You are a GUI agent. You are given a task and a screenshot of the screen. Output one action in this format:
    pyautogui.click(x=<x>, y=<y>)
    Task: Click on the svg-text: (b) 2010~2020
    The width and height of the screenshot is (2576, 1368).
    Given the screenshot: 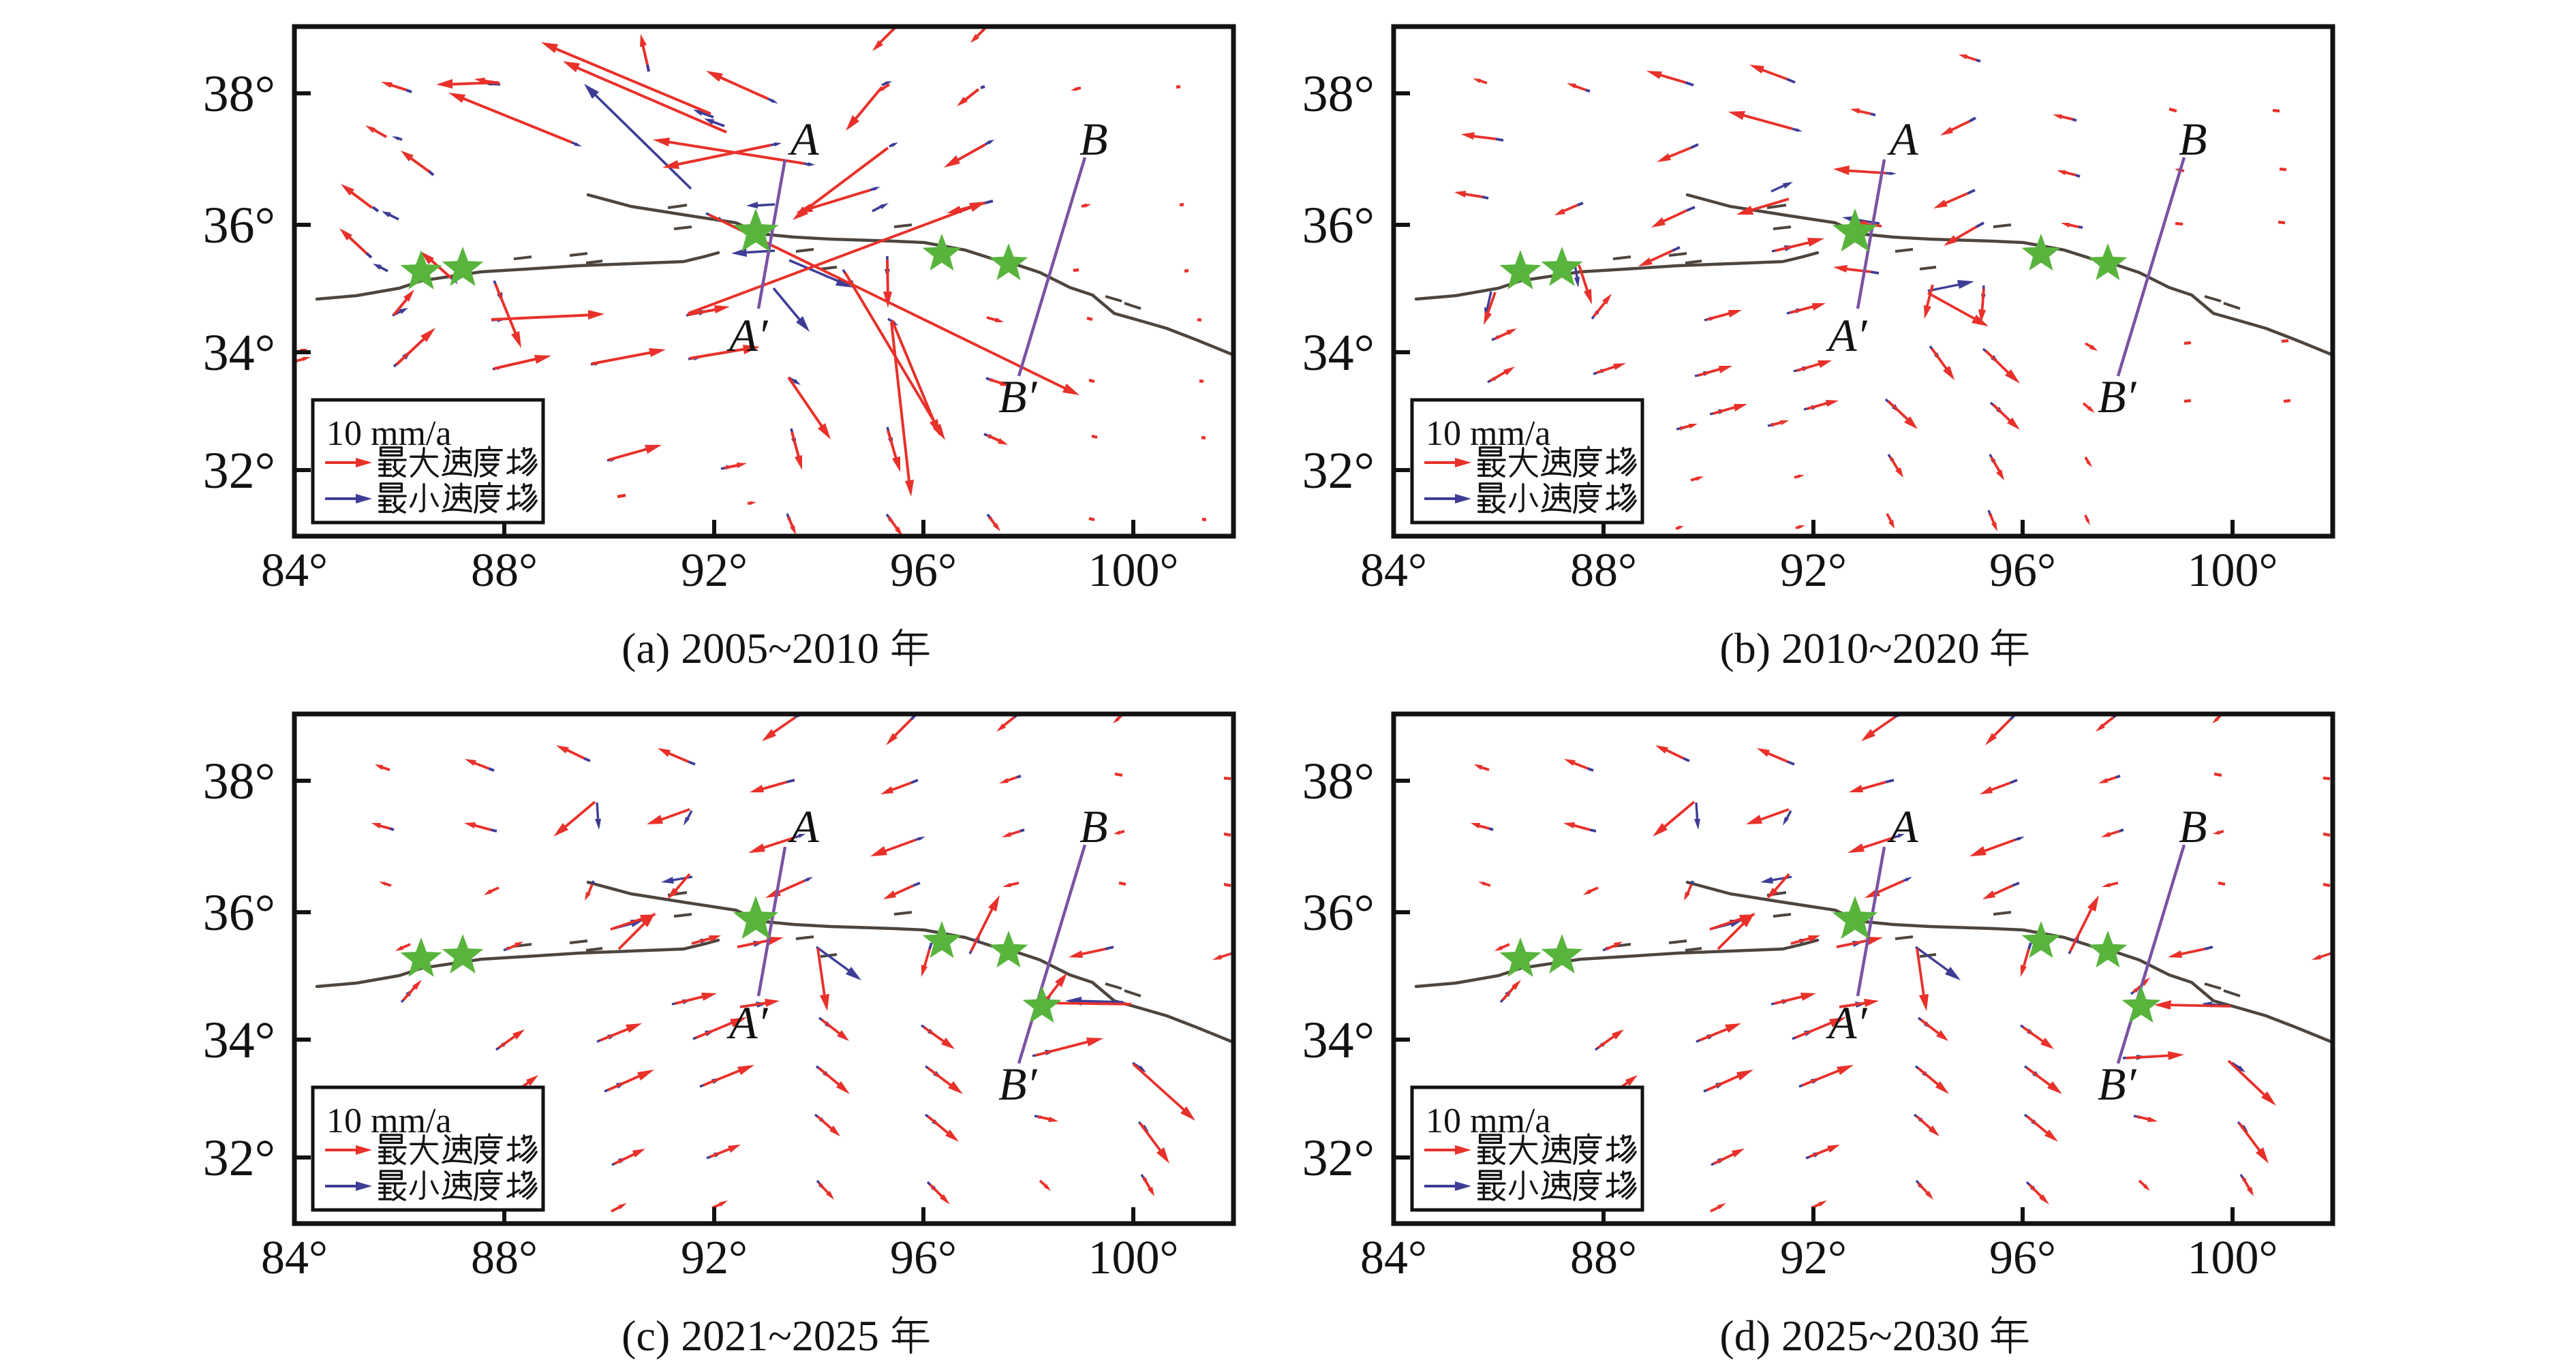 What is the action you would take?
    pyautogui.click(x=1849, y=648)
    